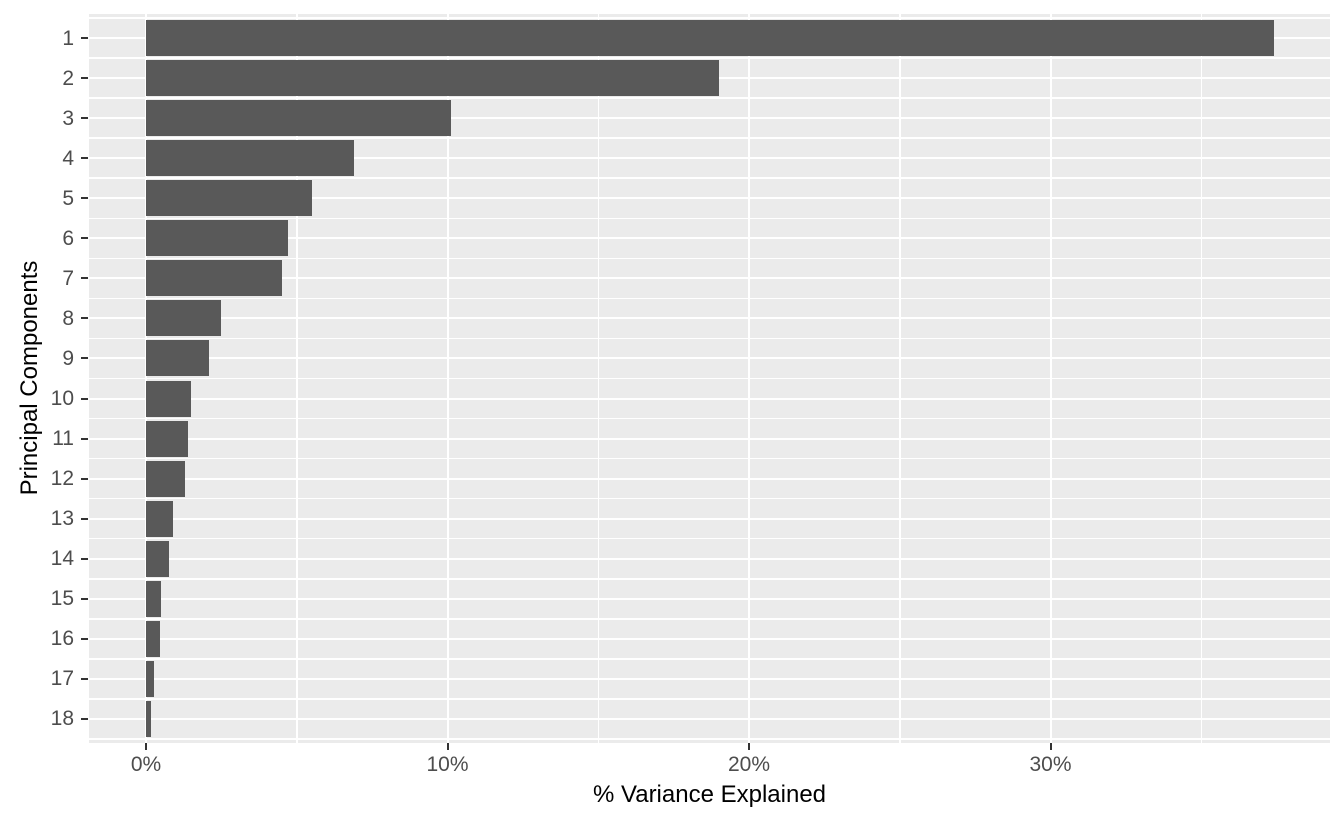  What do you see at coordinates (68, 118) in the screenshot?
I see `y-tick-label: 3` at bounding box center [68, 118].